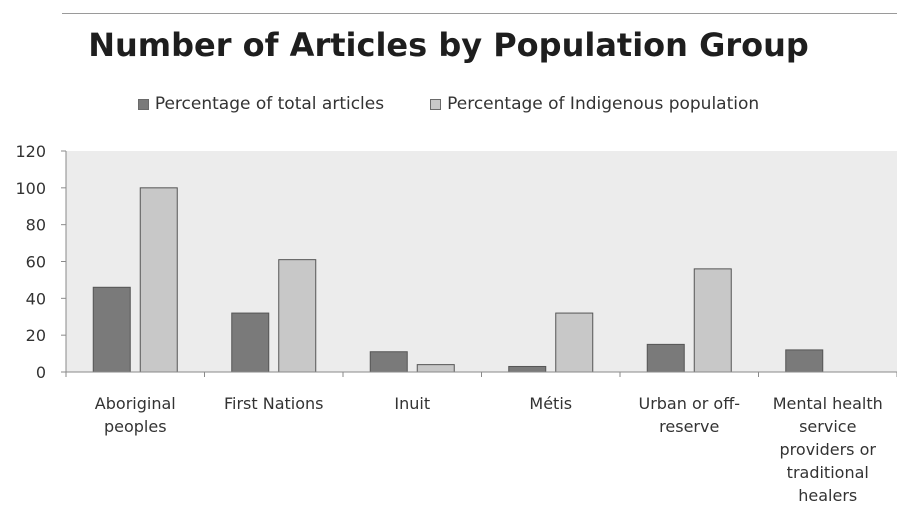 The width and height of the screenshot is (897, 518). I want to click on y-tick-label: 120, so click(30, 151).